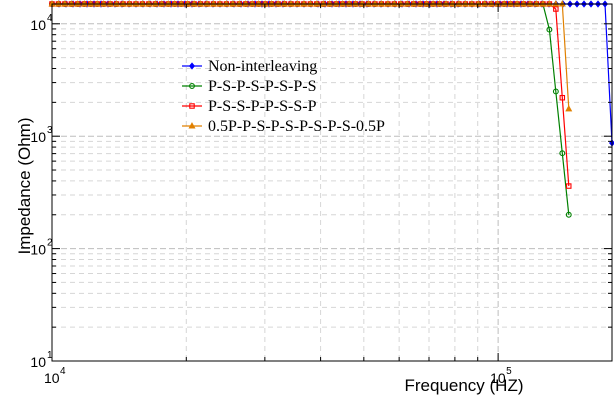 The width and height of the screenshot is (614, 409). I want to click on y-axis-label: Impedance (Ohm), so click(24, 186).